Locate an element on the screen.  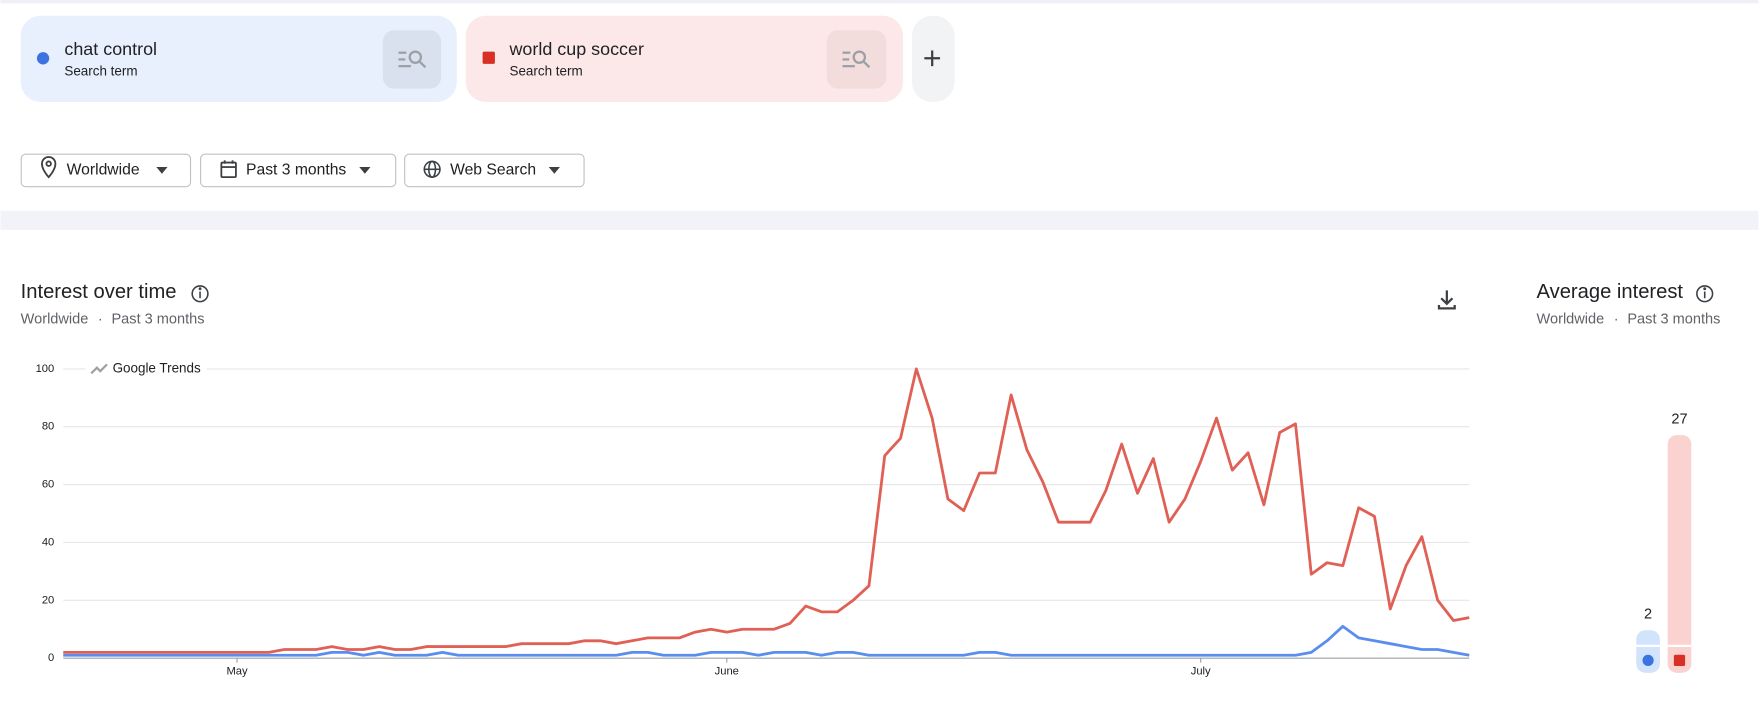
value-label: 27 is located at coordinates (1679, 419).